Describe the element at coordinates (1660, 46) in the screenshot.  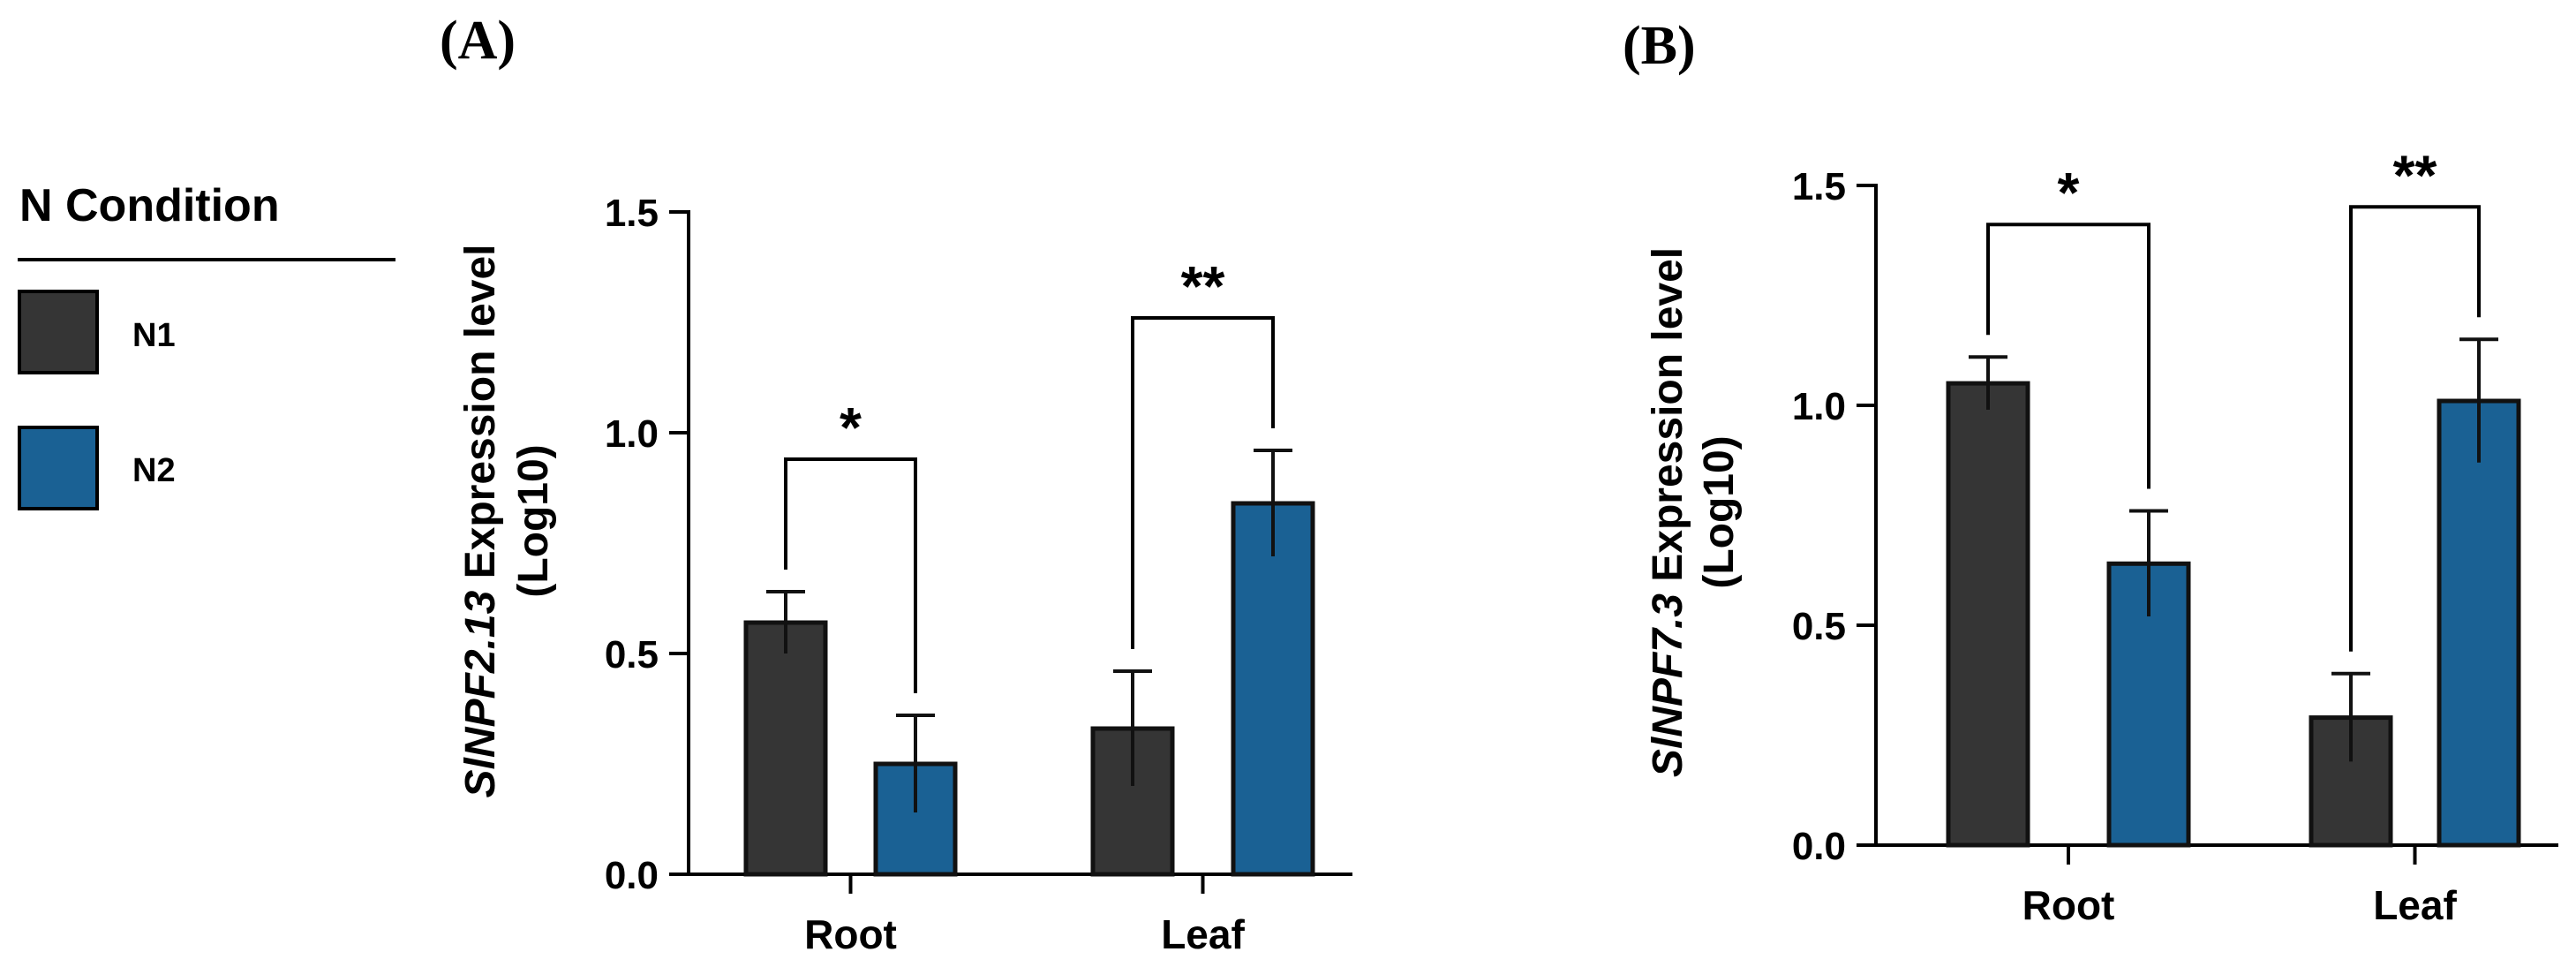
I see `panel-label-b: (B)` at that location.